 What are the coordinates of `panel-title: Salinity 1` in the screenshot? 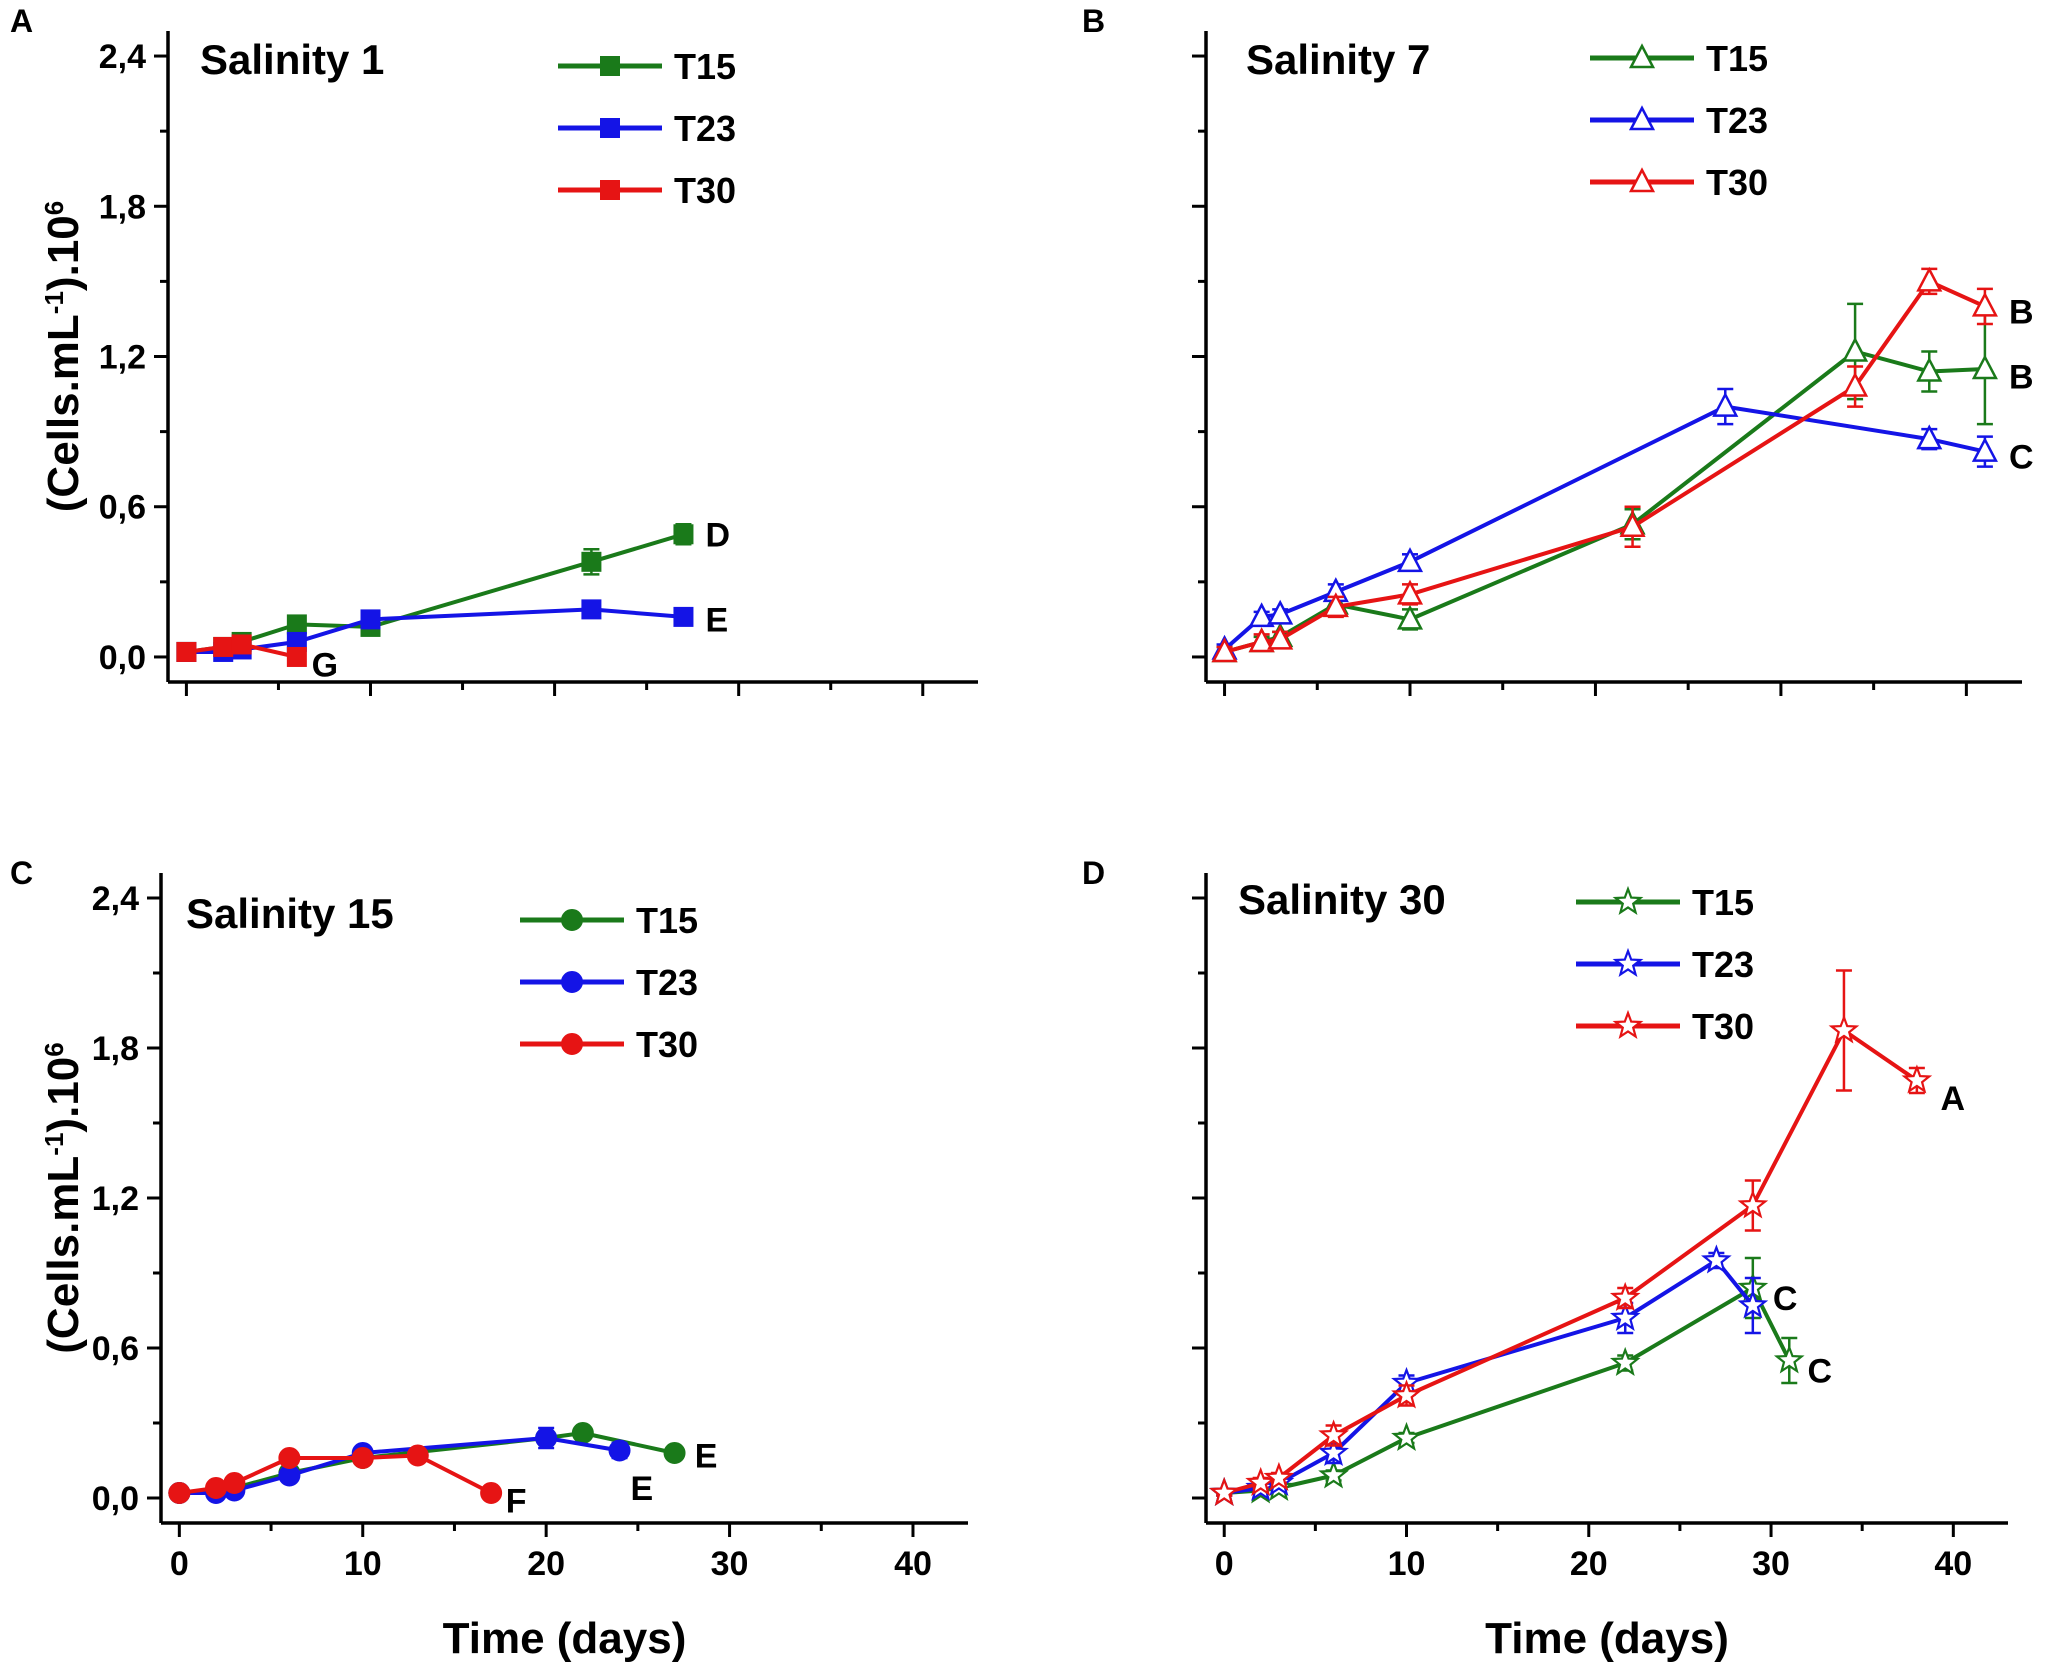 It's located at (292, 59).